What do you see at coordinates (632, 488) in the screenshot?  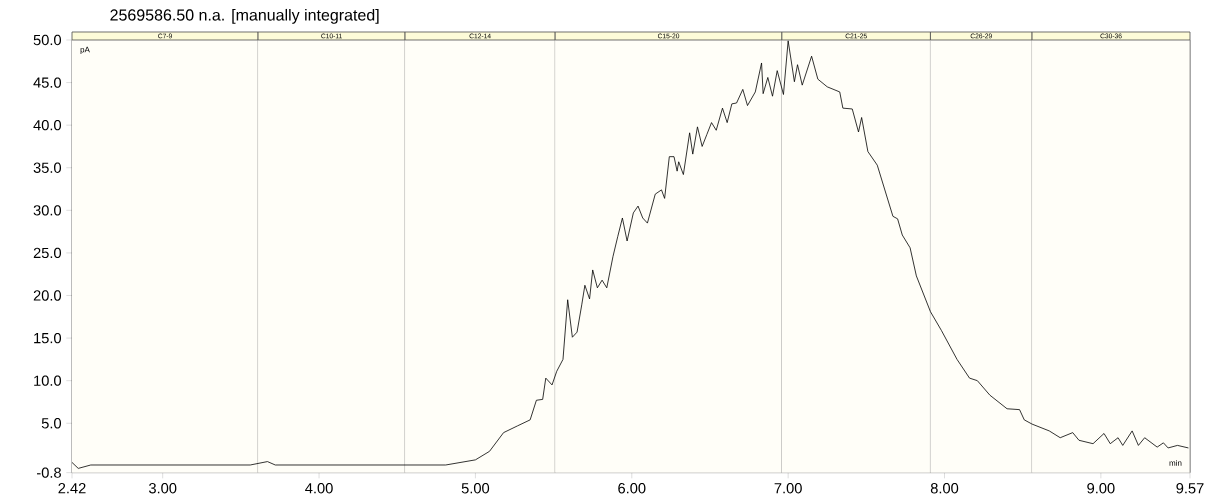 I see `x-tick-label: 6.00` at bounding box center [632, 488].